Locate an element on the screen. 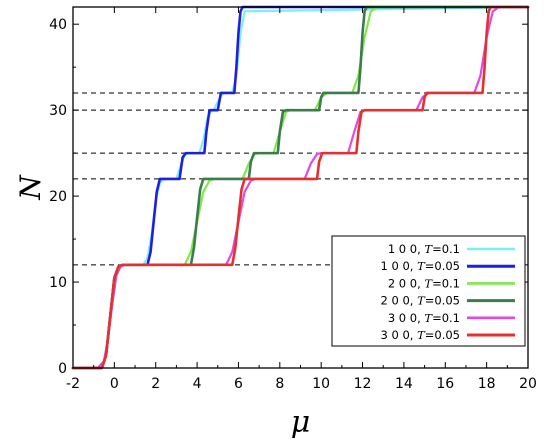 Image resolution: width=550 pixels, height=439 pixels. y-tick-label-1: 10 is located at coordinates (58, 283).